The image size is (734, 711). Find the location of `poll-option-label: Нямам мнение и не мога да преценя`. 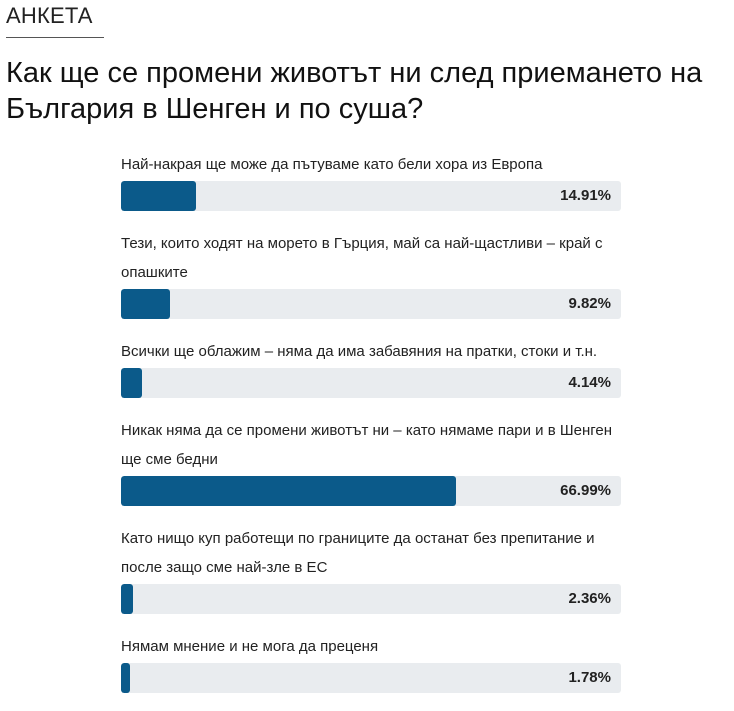

poll-option-label: Нямам мнение и не мога да преценя is located at coordinates (250, 646).